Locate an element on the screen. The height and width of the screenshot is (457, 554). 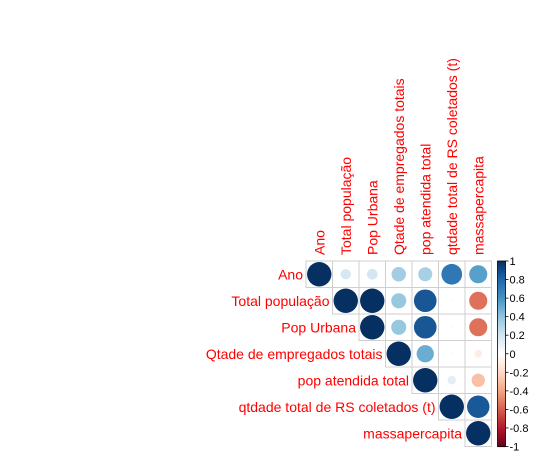
colorbar-tick-label: 0.8 is located at coordinates (517, 281).